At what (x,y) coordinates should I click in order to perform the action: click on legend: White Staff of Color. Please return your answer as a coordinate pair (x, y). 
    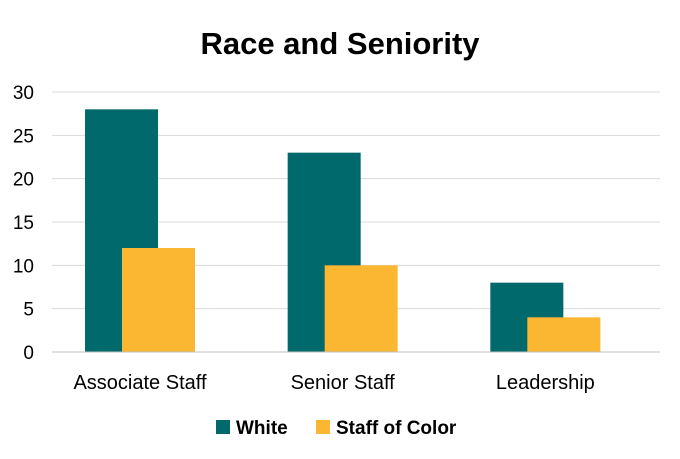
    Looking at the image, I should click on (336, 428).